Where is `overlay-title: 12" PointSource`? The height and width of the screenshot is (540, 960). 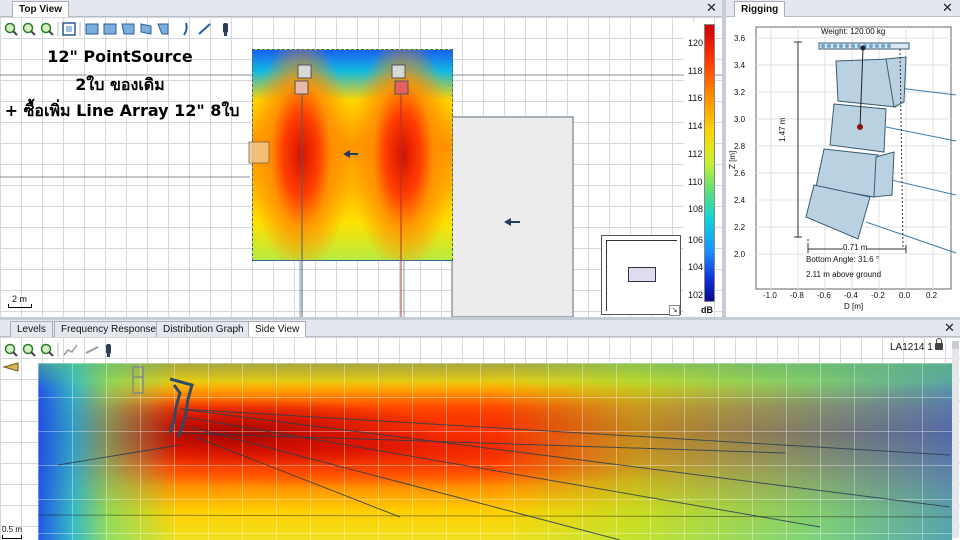
overlay-title: 12" PointSource is located at coordinates (120, 56).